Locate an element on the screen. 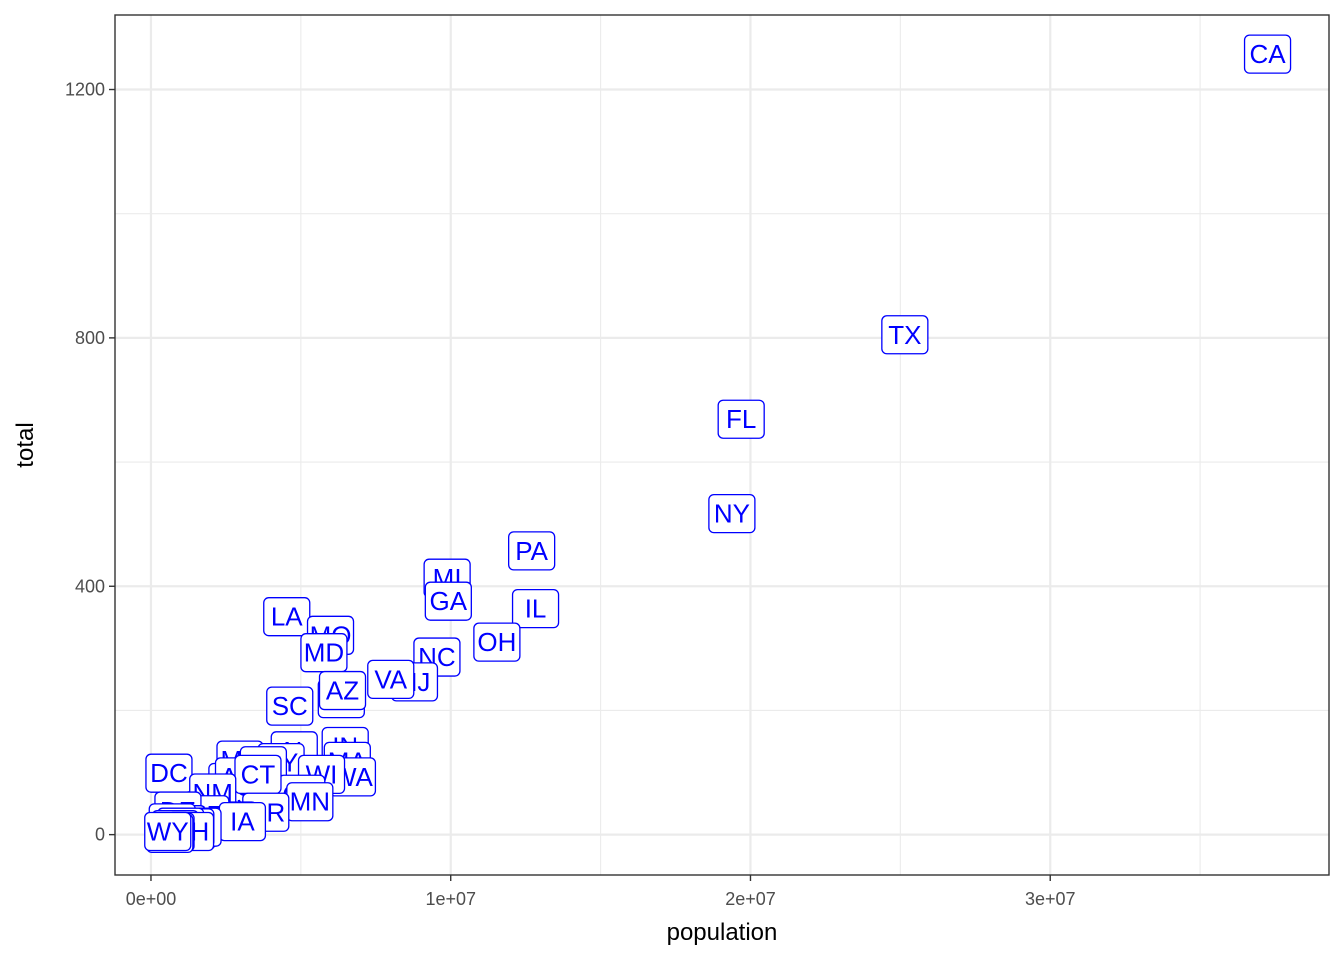 Image resolution: width=1344 pixels, height=960 pixels. point-label-pa: PA is located at coordinates (532, 551).